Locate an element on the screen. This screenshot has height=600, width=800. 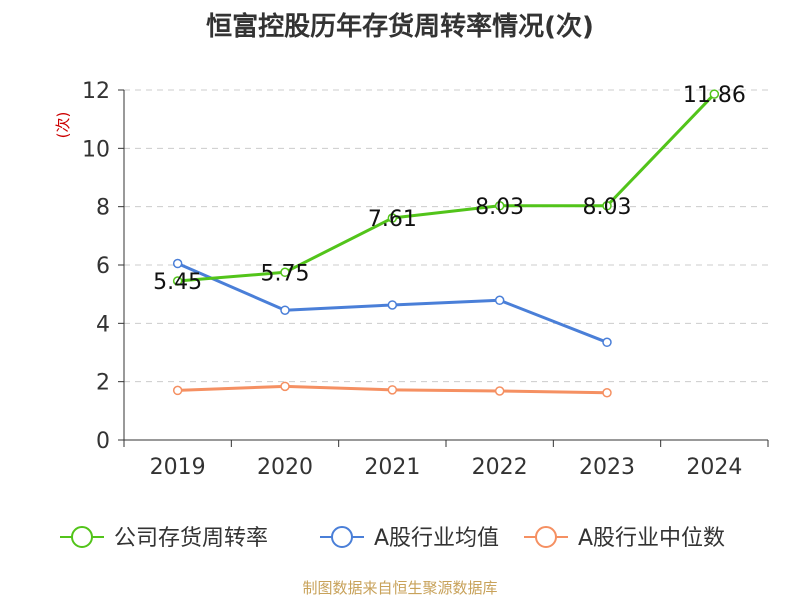
legend-item-0: 公司存货周转率 is located at coordinates (164, 538).